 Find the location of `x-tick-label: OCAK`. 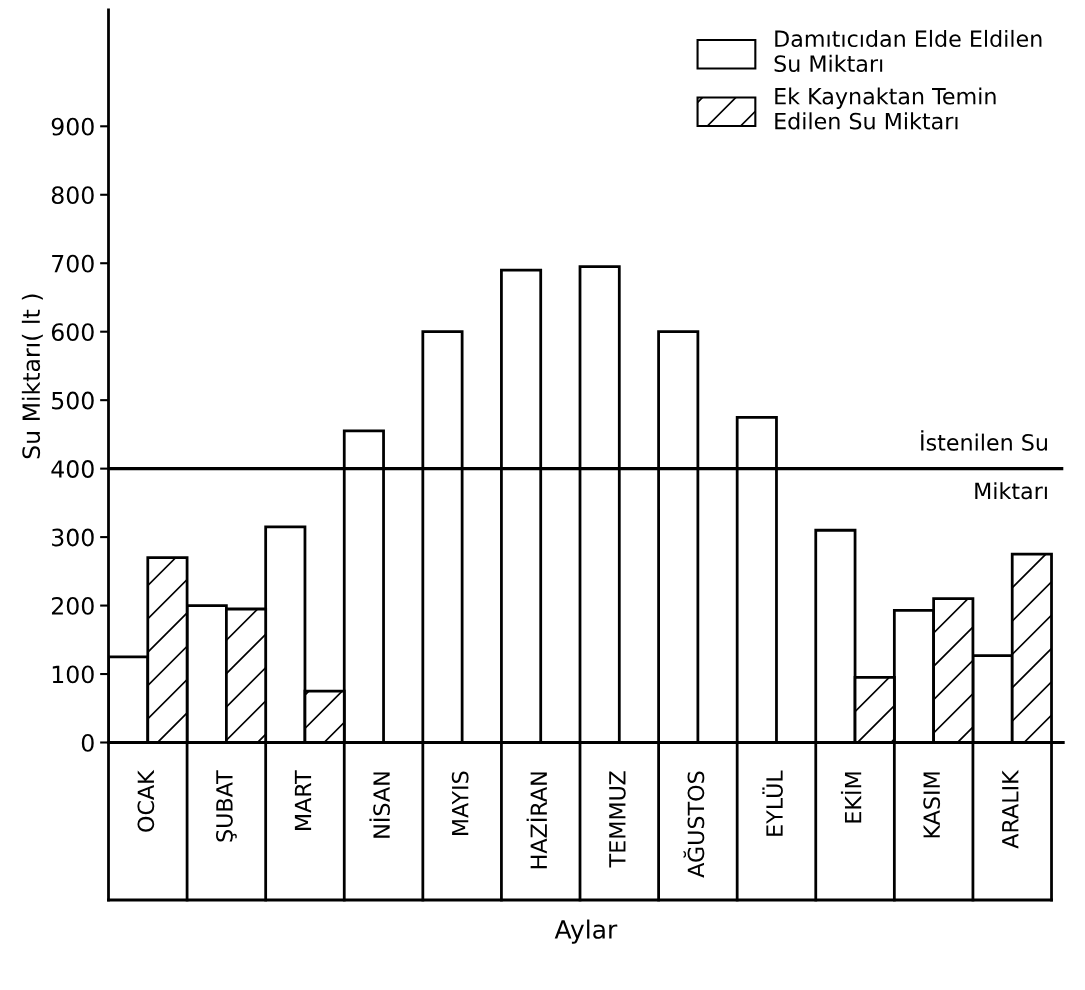

x-tick-label: OCAK is located at coordinates (146, 800).